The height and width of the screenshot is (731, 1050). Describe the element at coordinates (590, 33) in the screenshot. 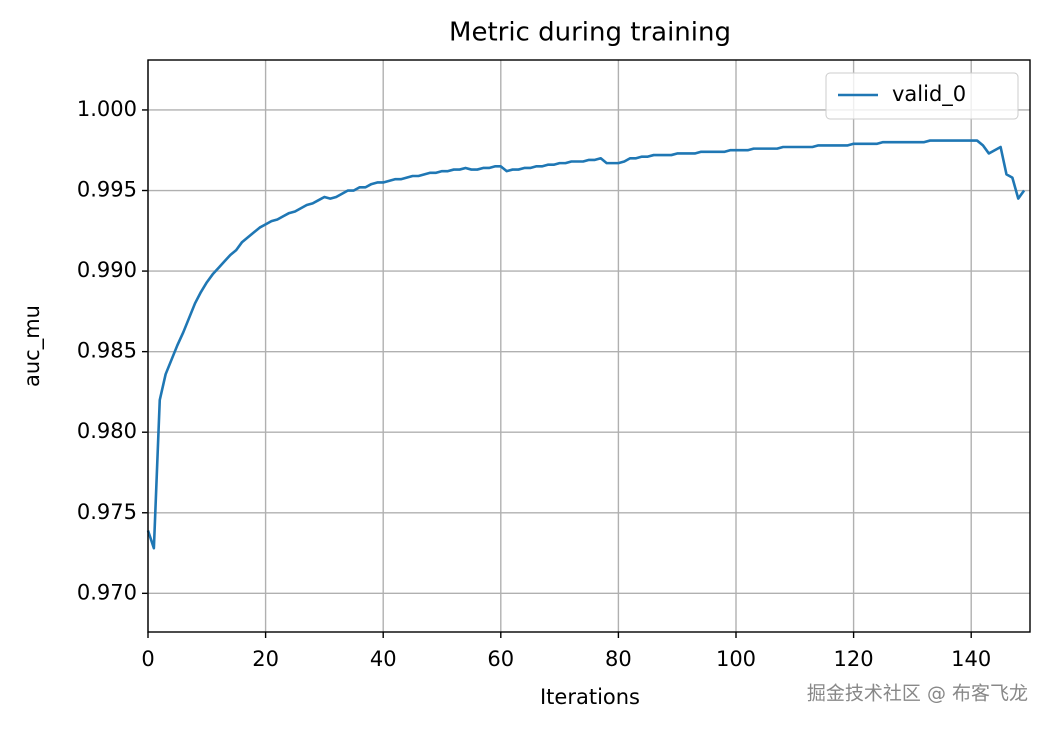

I see `chart-title: Metric during training` at that location.